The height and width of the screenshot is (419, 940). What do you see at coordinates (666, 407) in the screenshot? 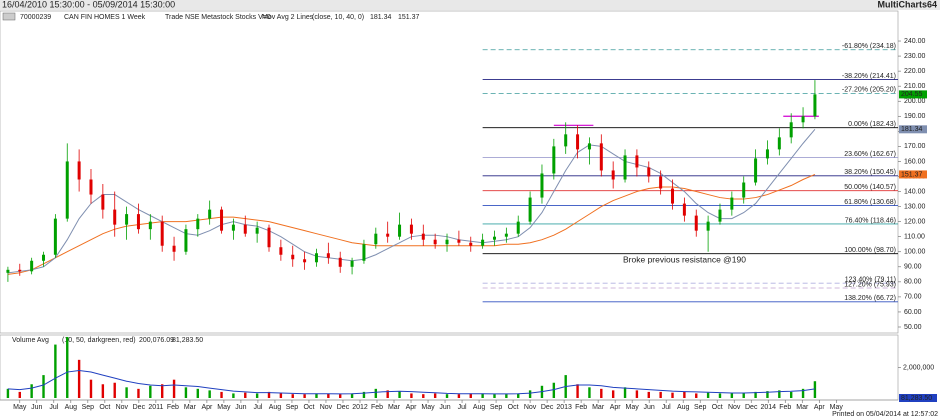
I see `x-tick-label: Jul` at bounding box center [666, 407].